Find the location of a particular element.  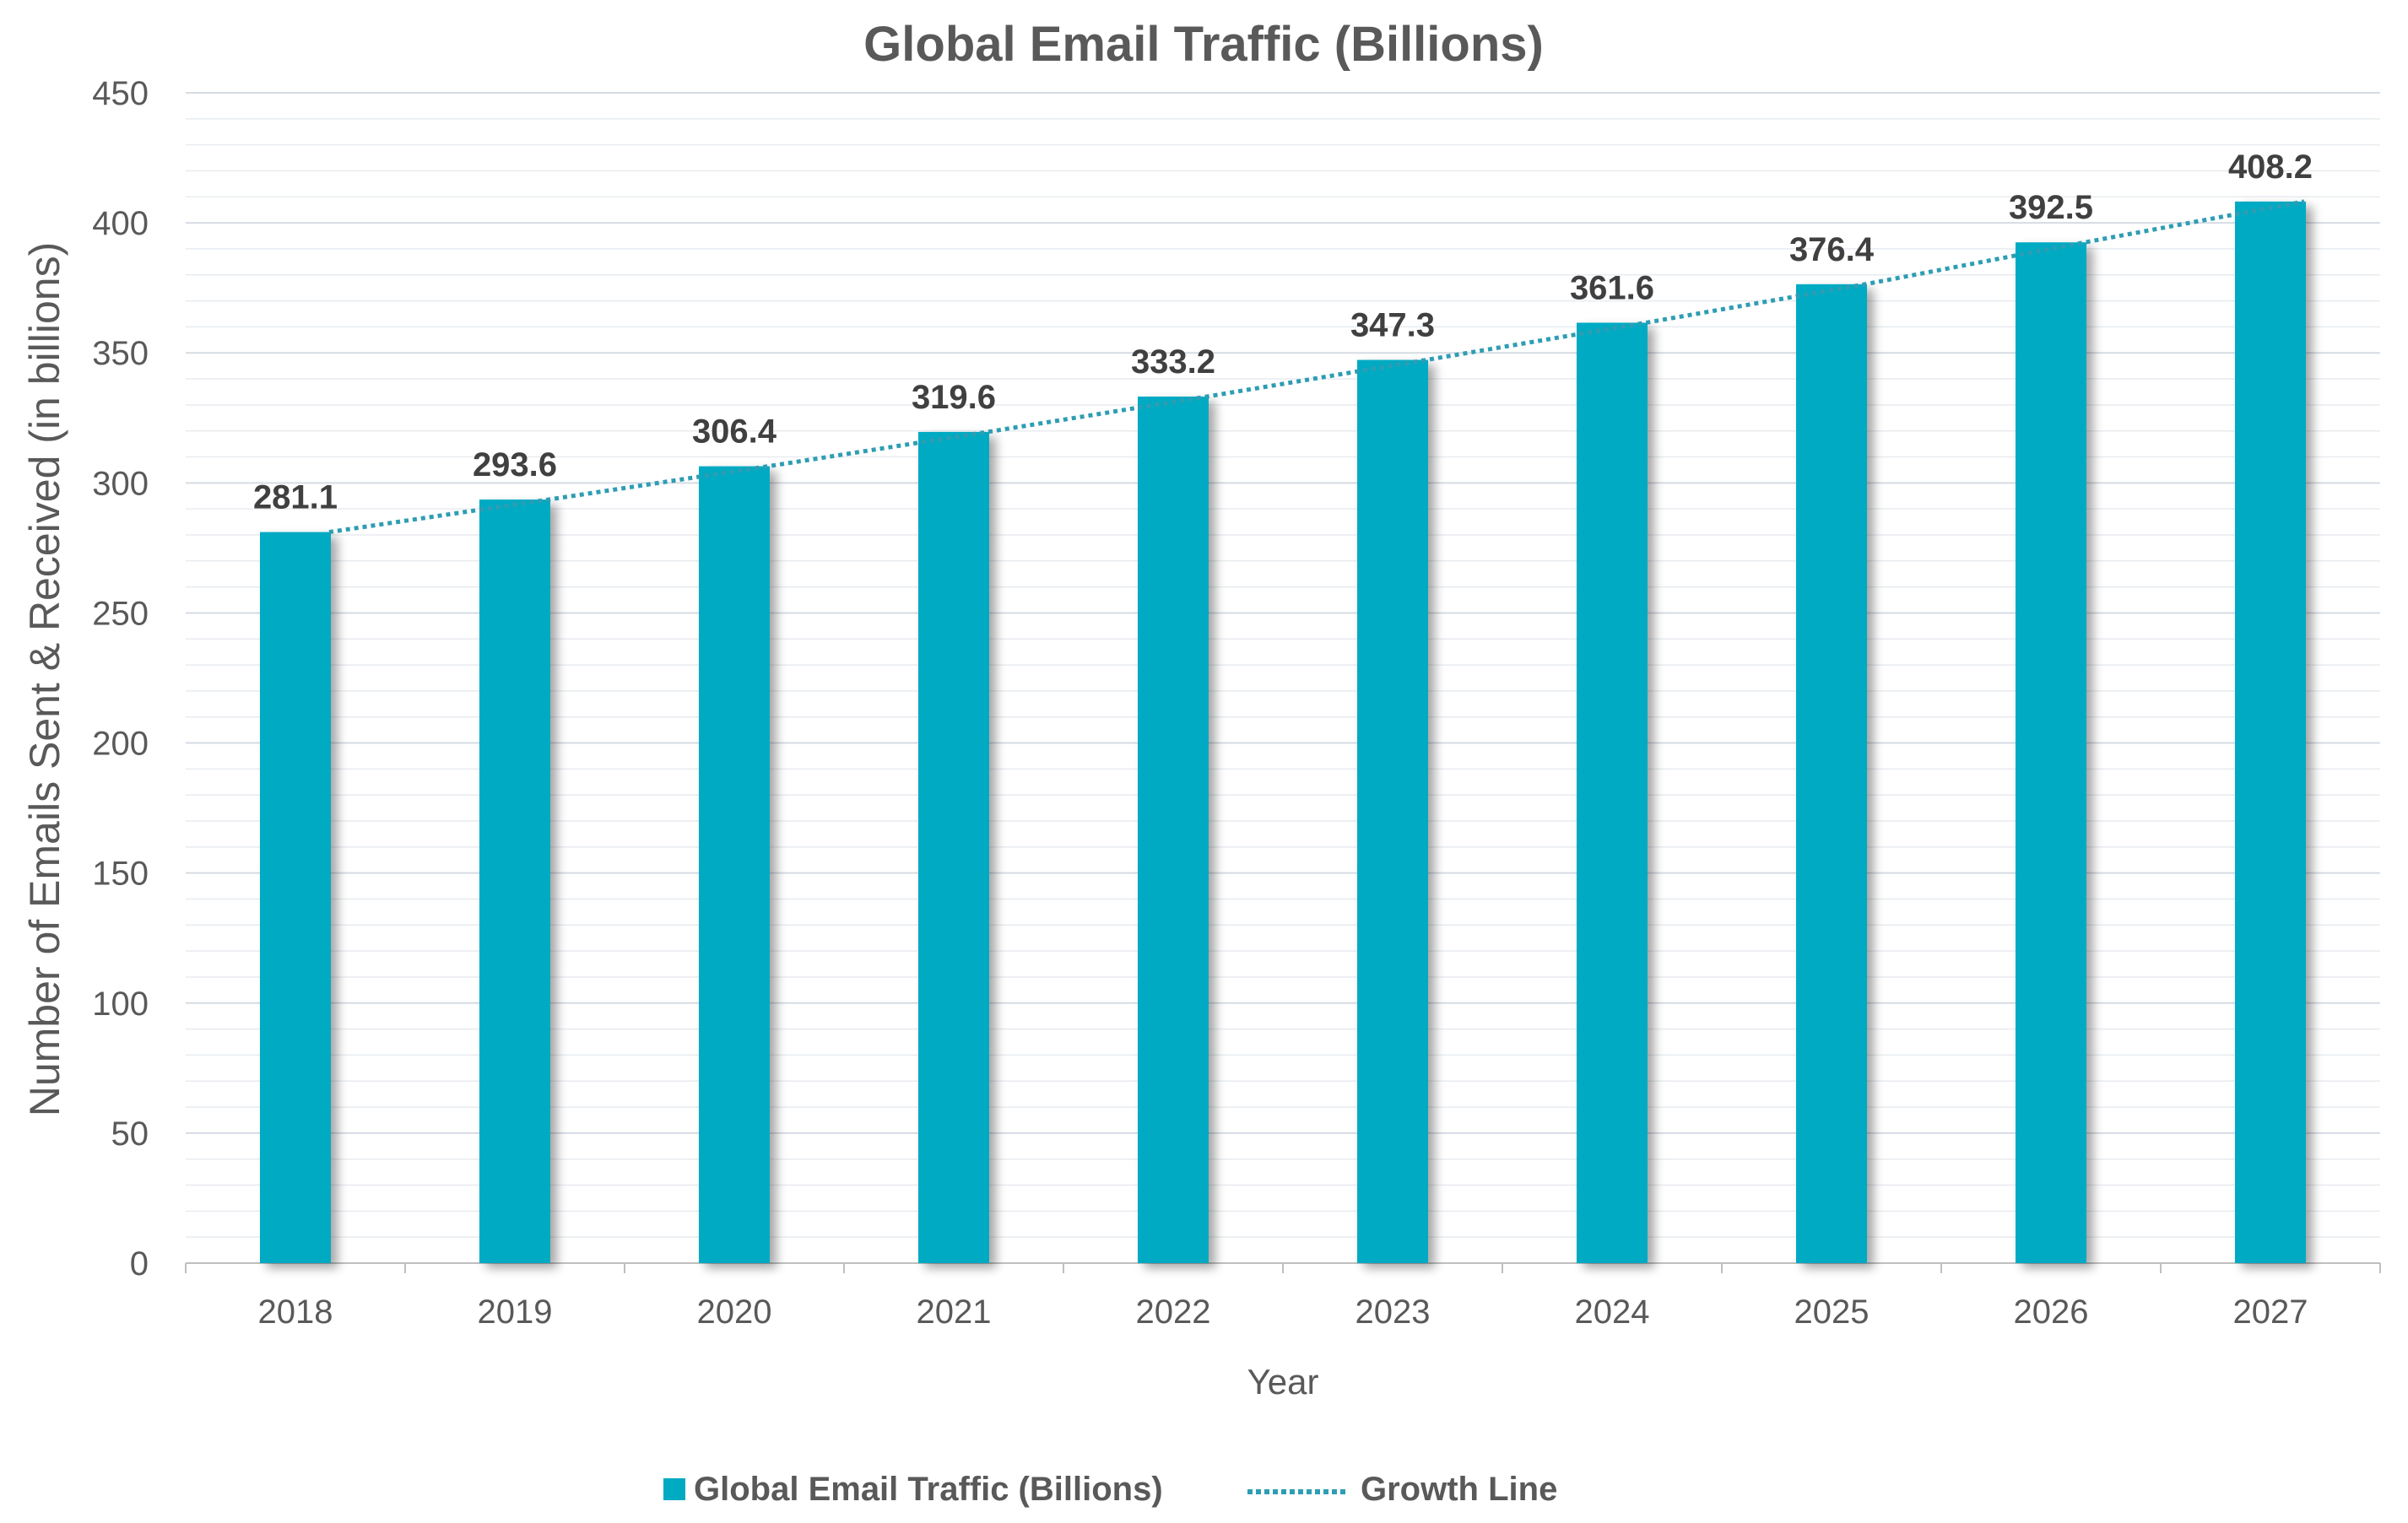

x-axis-title: Year is located at coordinates (1283, 1381).